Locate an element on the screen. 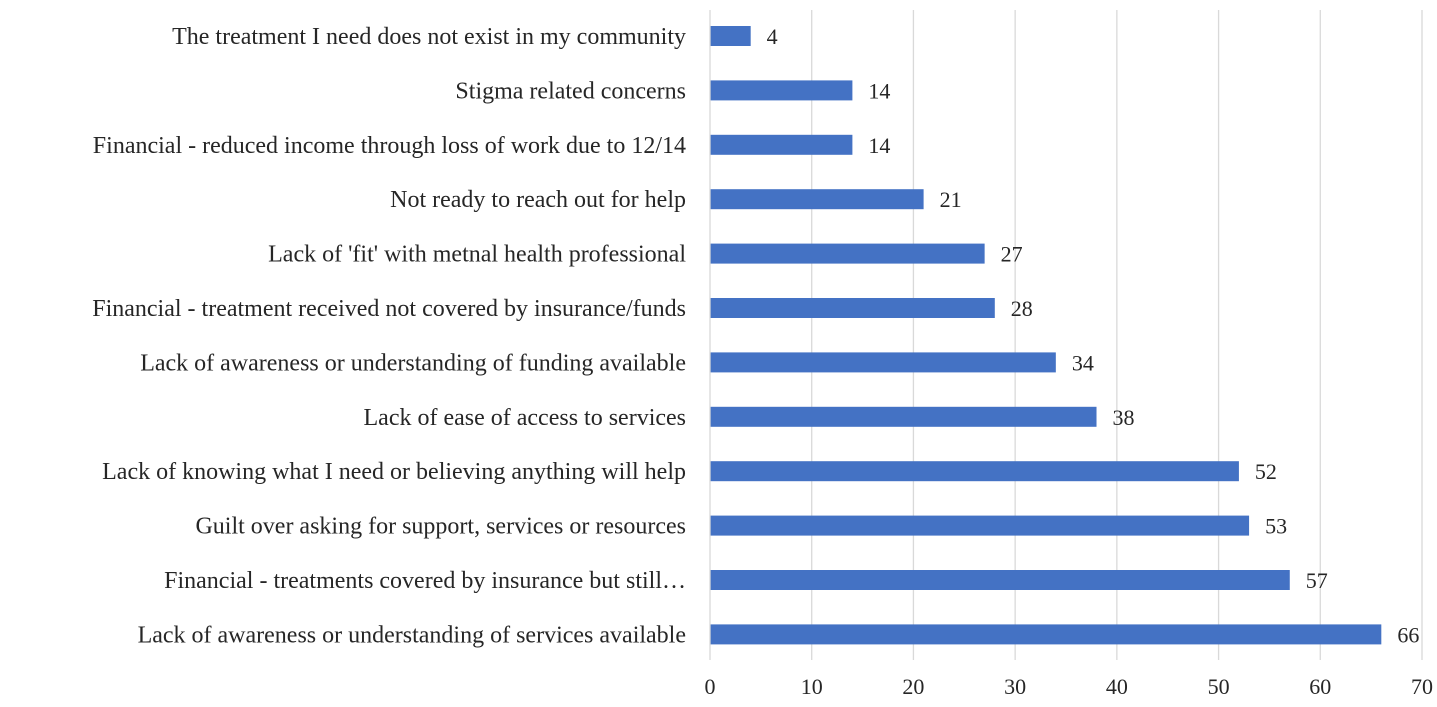 The height and width of the screenshot is (707, 1437). x-tick-label: 20 is located at coordinates (913, 686).